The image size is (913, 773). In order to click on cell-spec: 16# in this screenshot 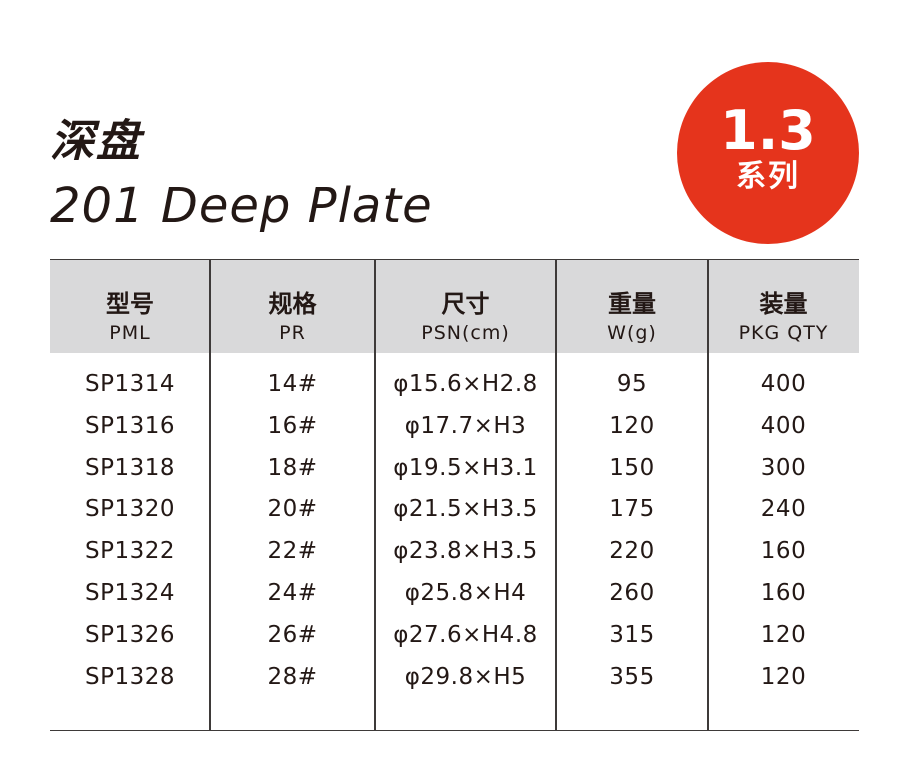, I will do `click(292, 425)`.